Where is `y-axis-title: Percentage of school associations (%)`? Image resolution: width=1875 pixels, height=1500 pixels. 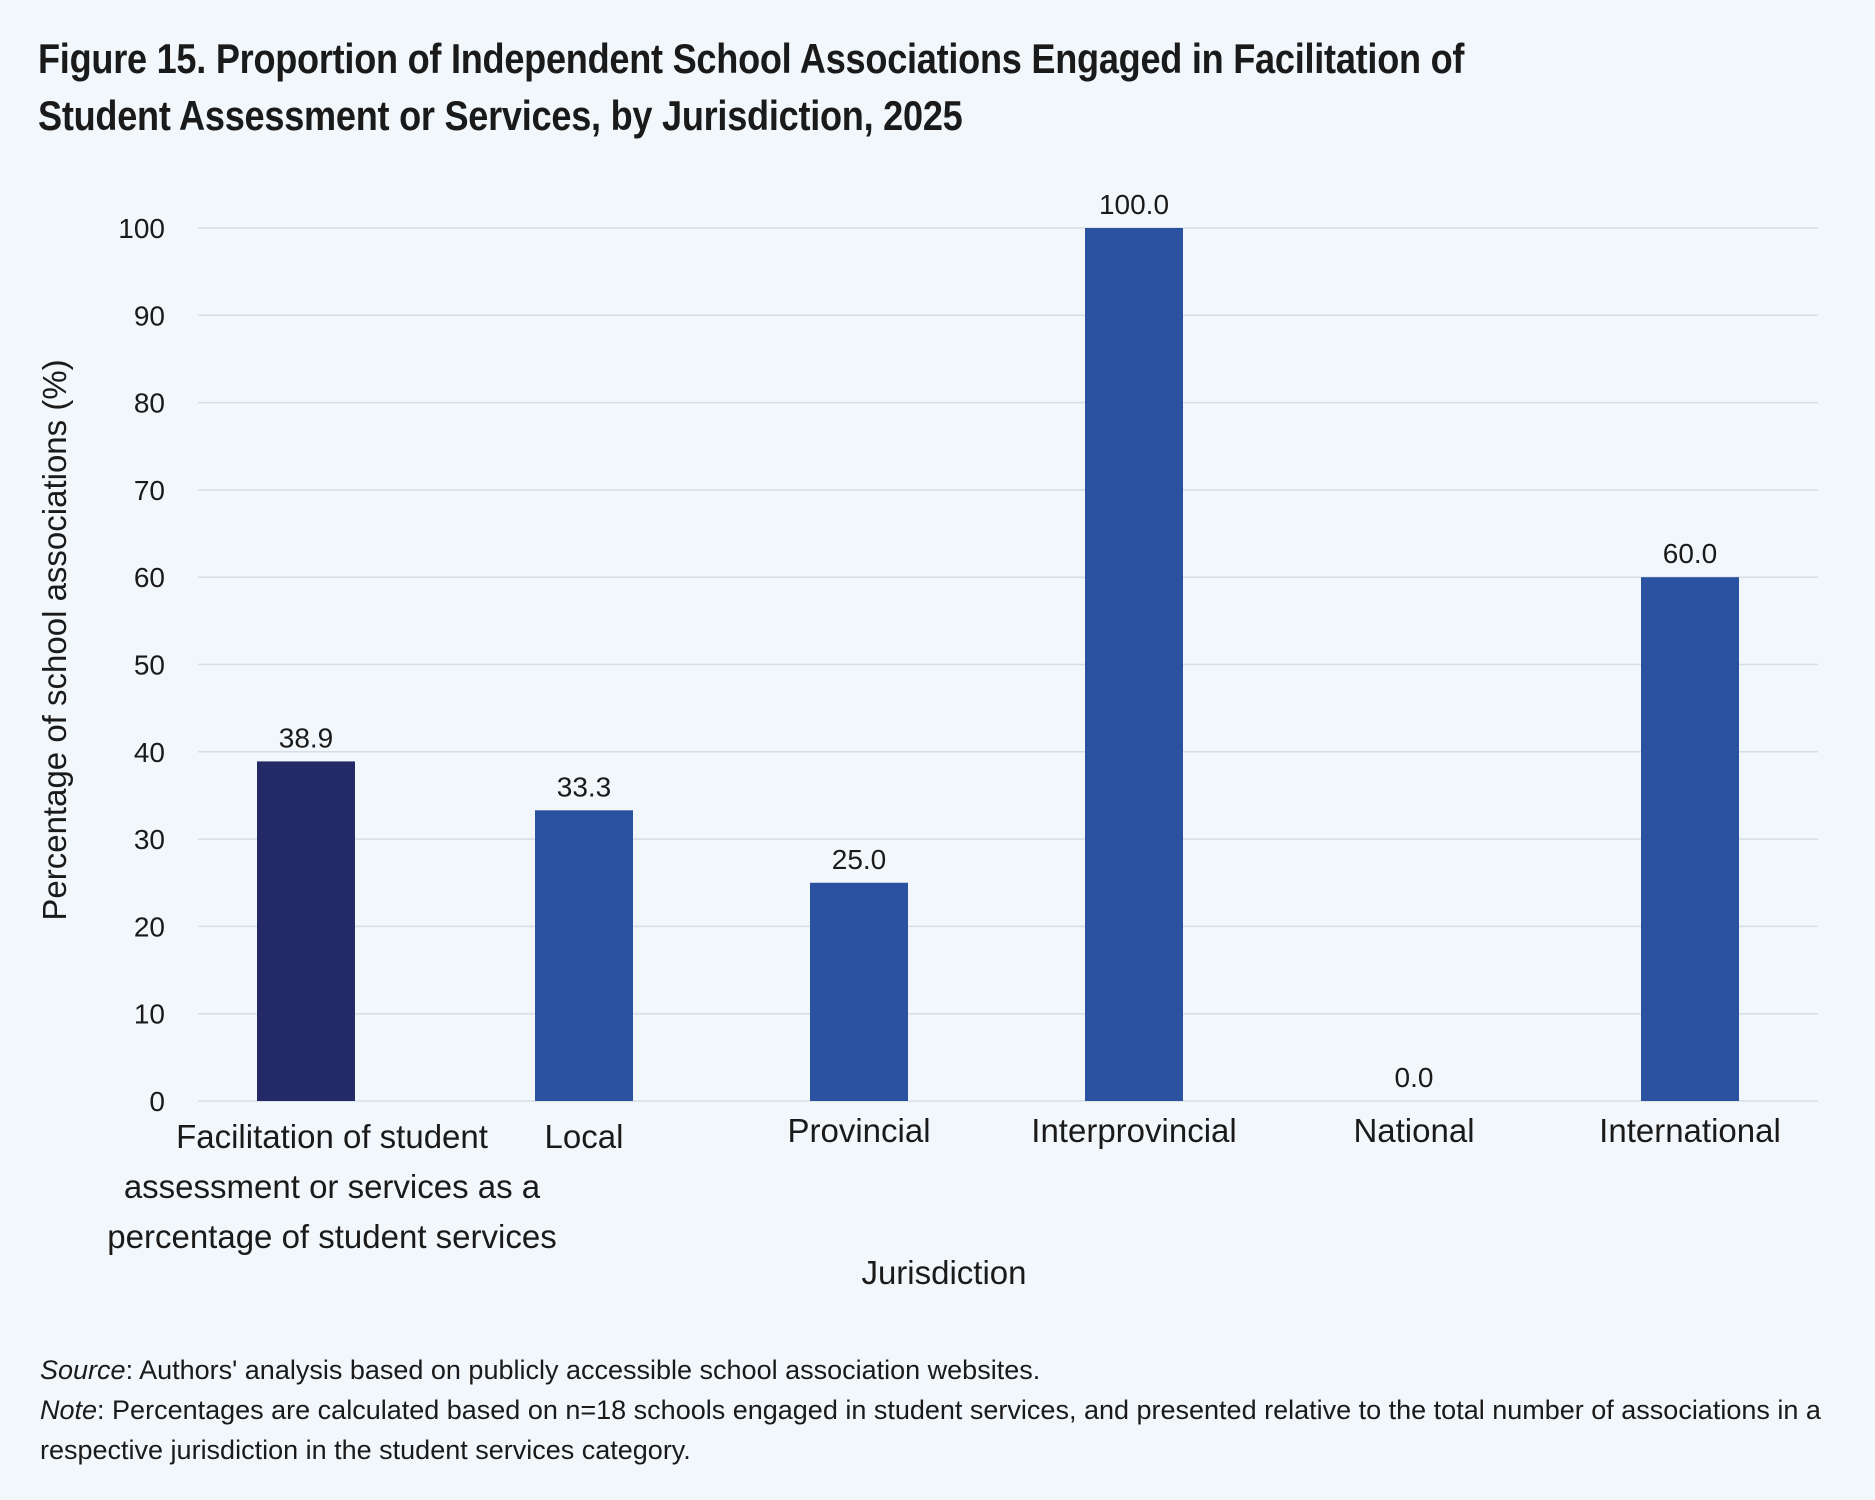 y-axis-title: Percentage of school associations (%) is located at coordinates (54, 639).